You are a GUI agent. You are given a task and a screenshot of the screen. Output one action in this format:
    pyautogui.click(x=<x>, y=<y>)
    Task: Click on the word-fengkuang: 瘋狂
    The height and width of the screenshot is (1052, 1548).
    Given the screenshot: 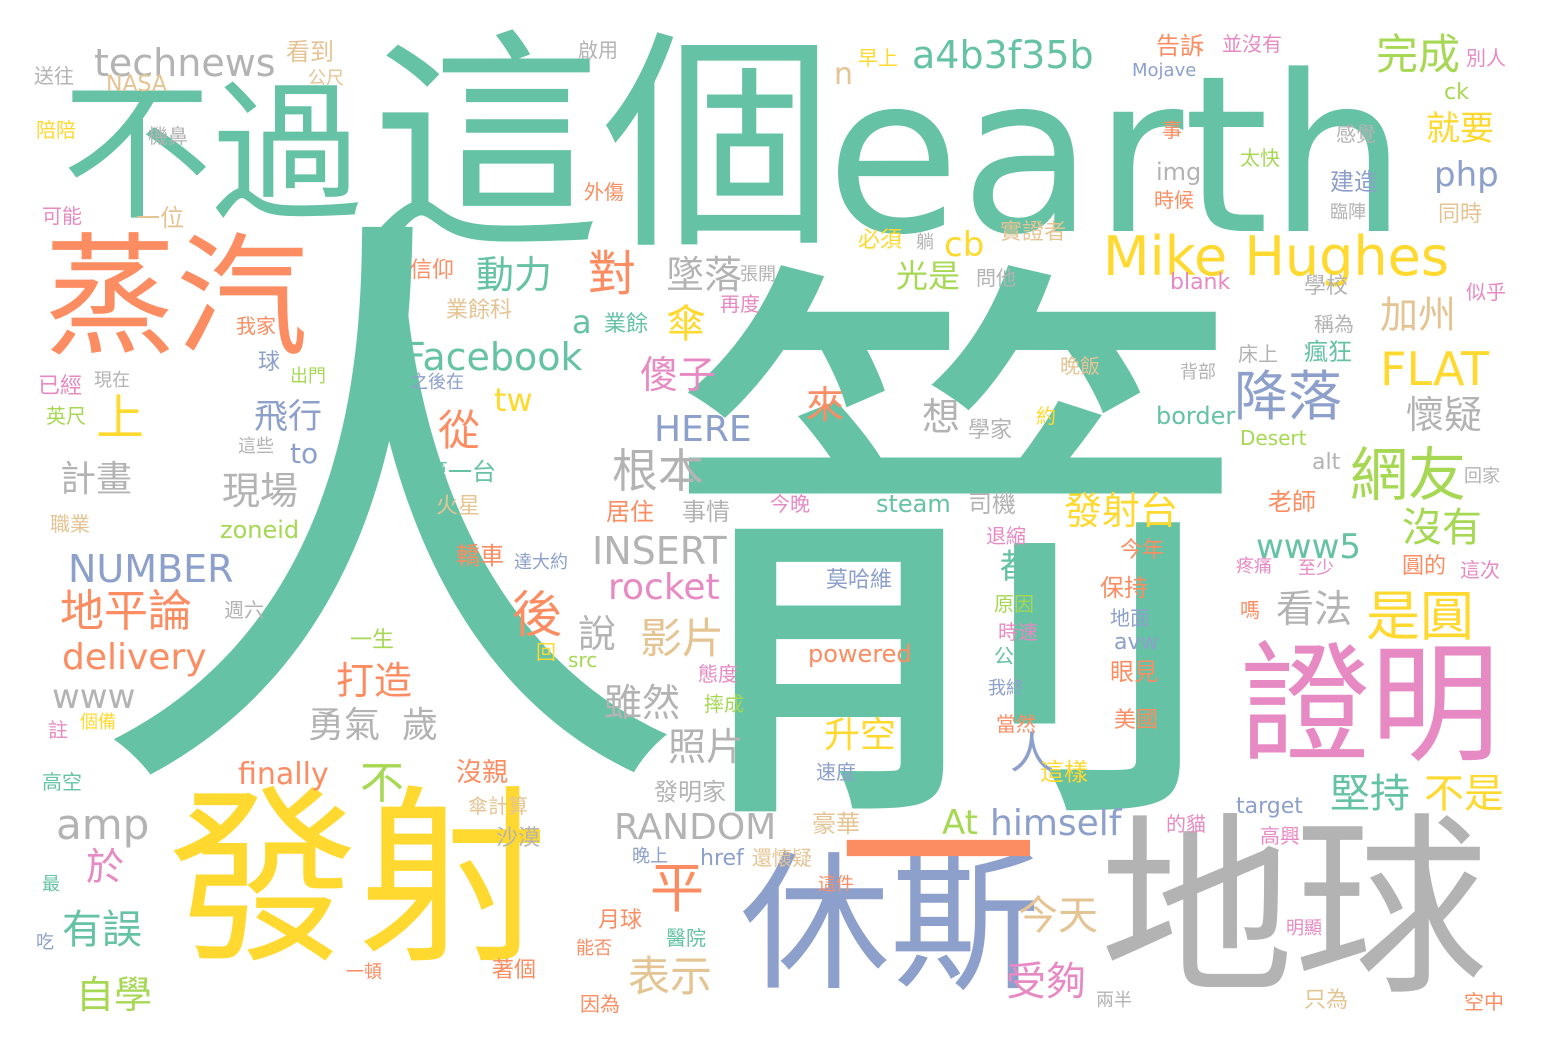 What is the action you would take?
    pyautogui.click(x=1328, y=352)
    